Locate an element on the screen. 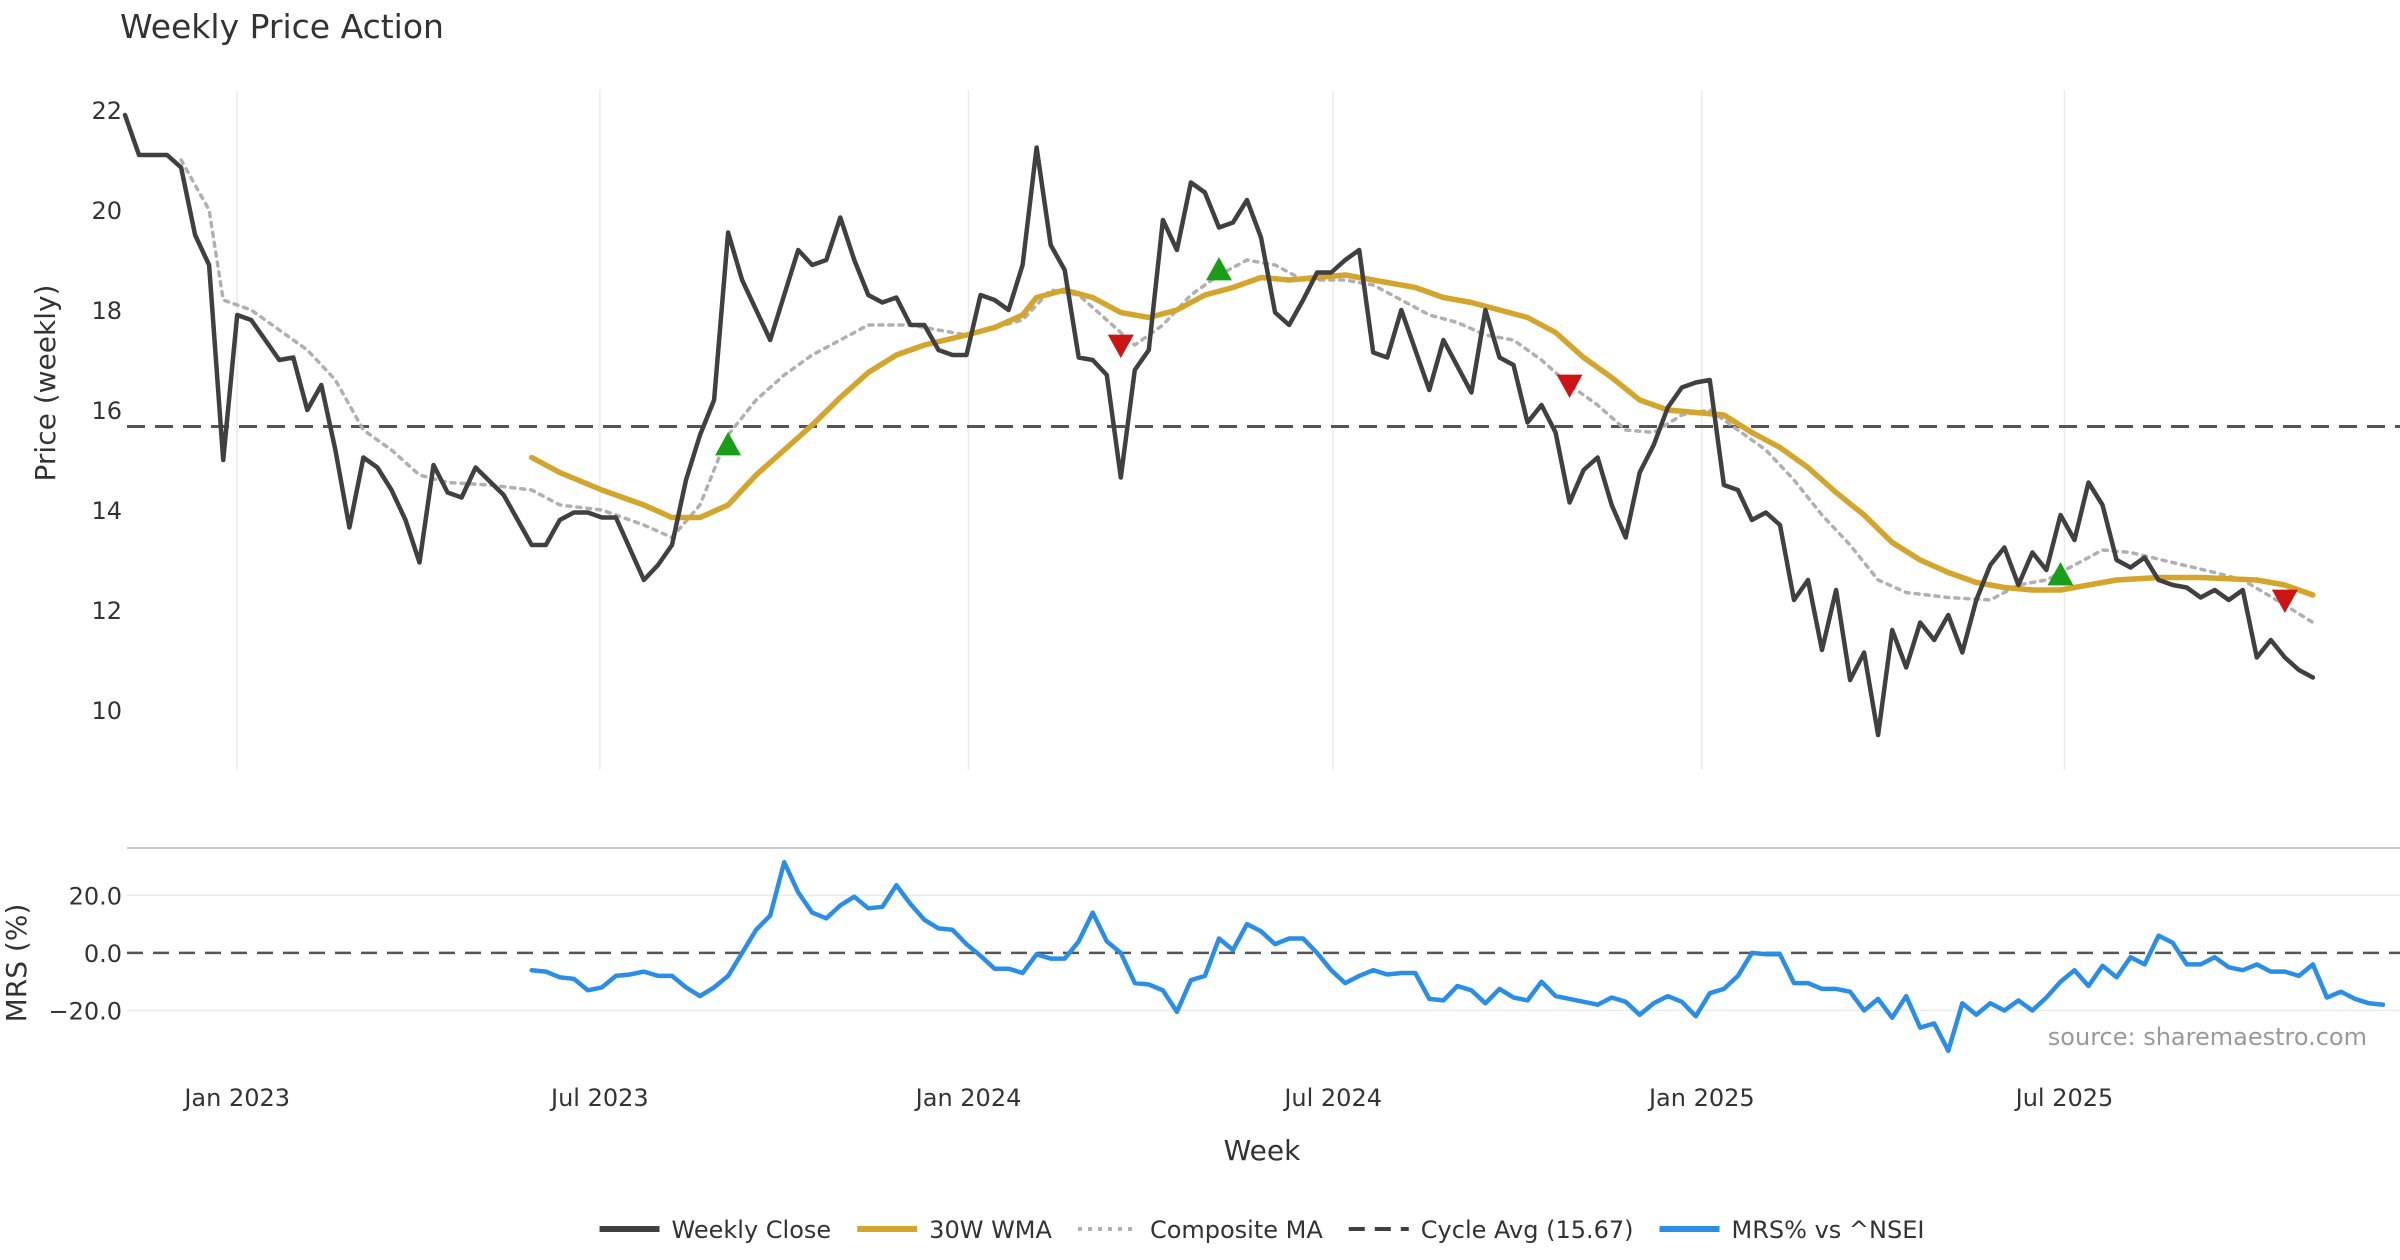 This screenshot has width=2400, height=1260. price-y-tick-label: 10 is located at coordinates (106, 711).